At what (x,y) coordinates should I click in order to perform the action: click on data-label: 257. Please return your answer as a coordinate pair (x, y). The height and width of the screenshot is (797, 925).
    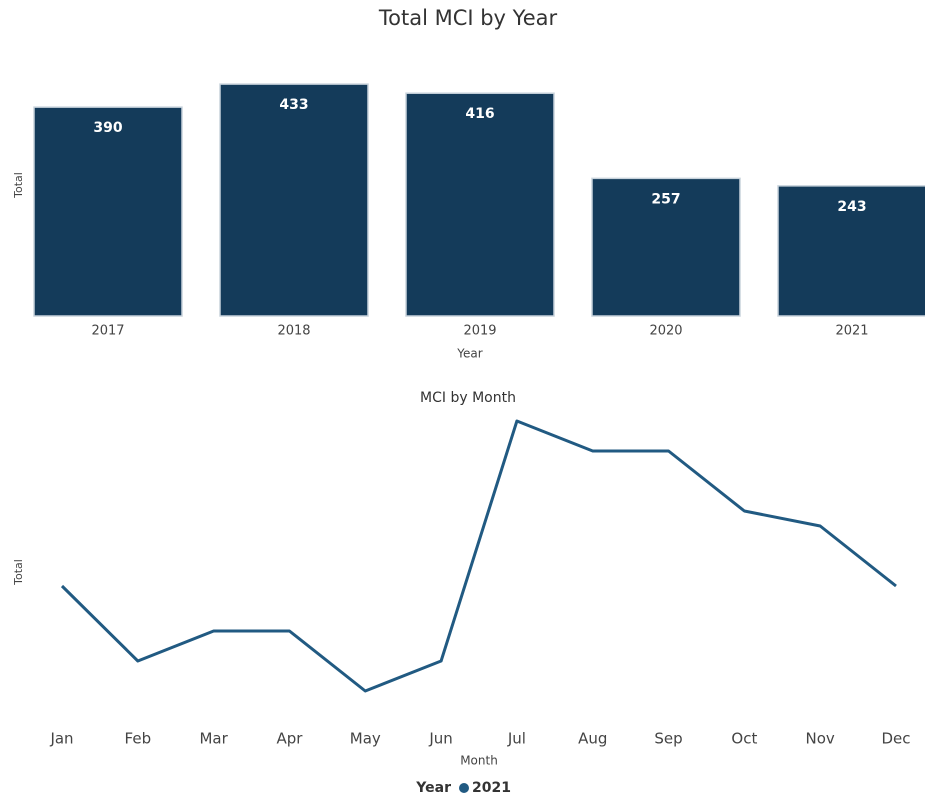
    Looking at the image, I should click on (665, 199).